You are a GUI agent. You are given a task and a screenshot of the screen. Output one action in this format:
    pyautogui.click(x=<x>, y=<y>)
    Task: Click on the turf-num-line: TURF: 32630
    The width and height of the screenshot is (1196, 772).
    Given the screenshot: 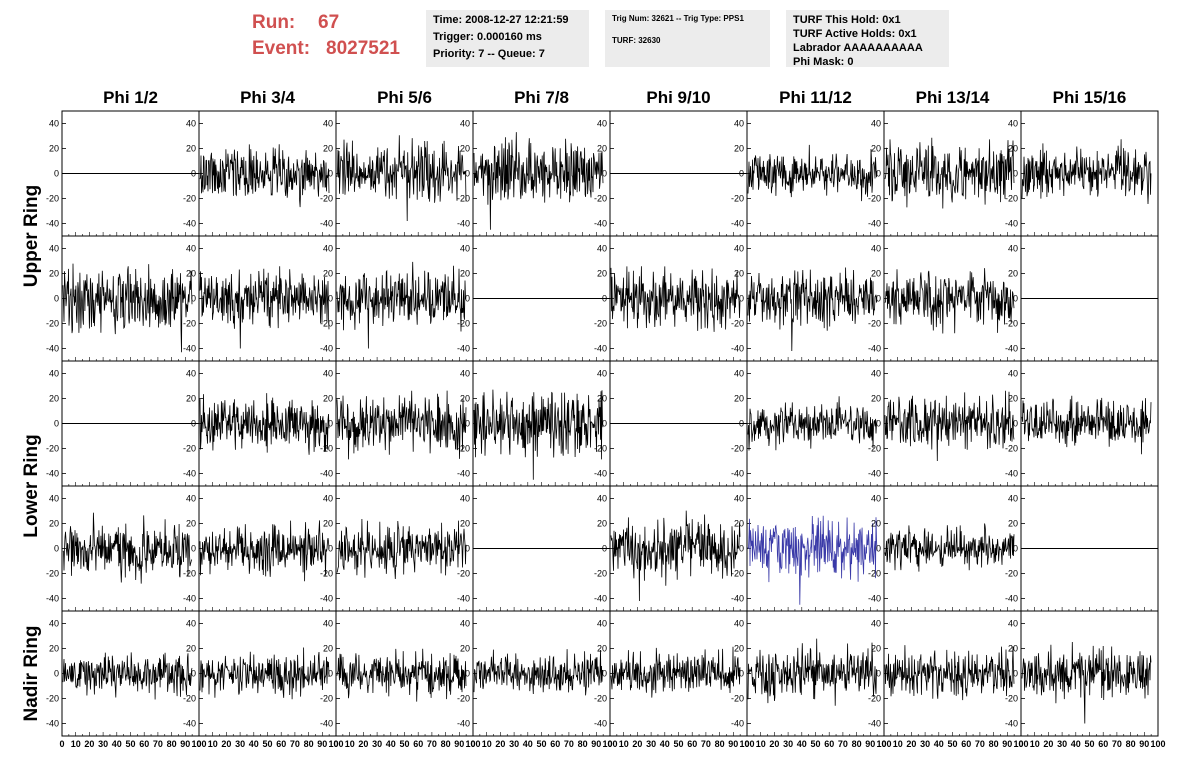 What is the action you would take?
    pyautogui.click(x=636, y=40)
    